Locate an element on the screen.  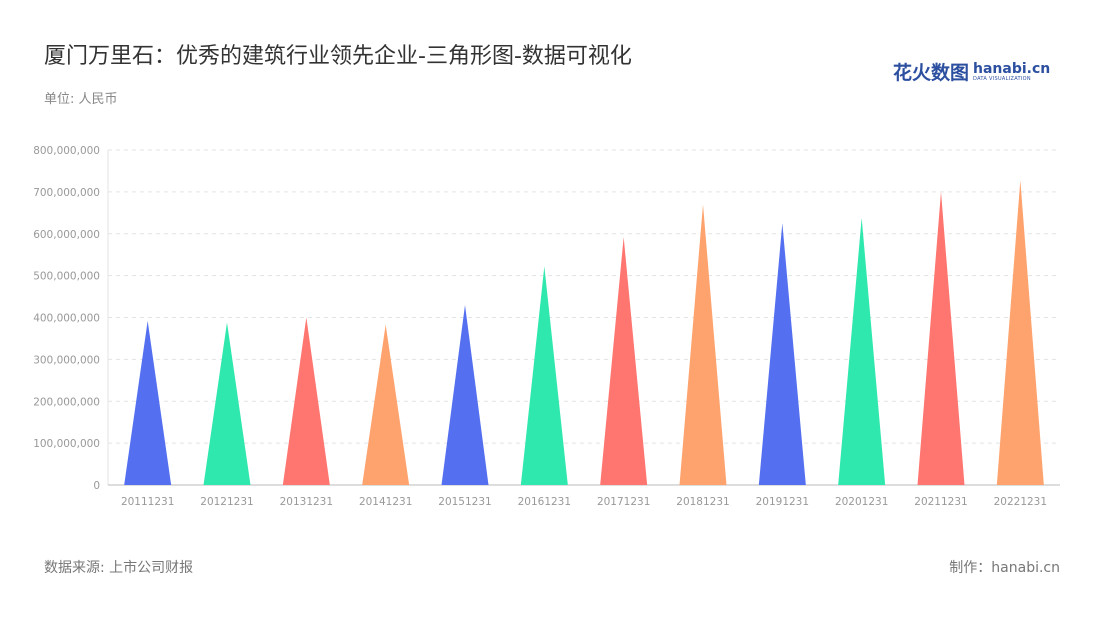
y-tick-label: 800,000,000 is located at coordinates (66, 151).